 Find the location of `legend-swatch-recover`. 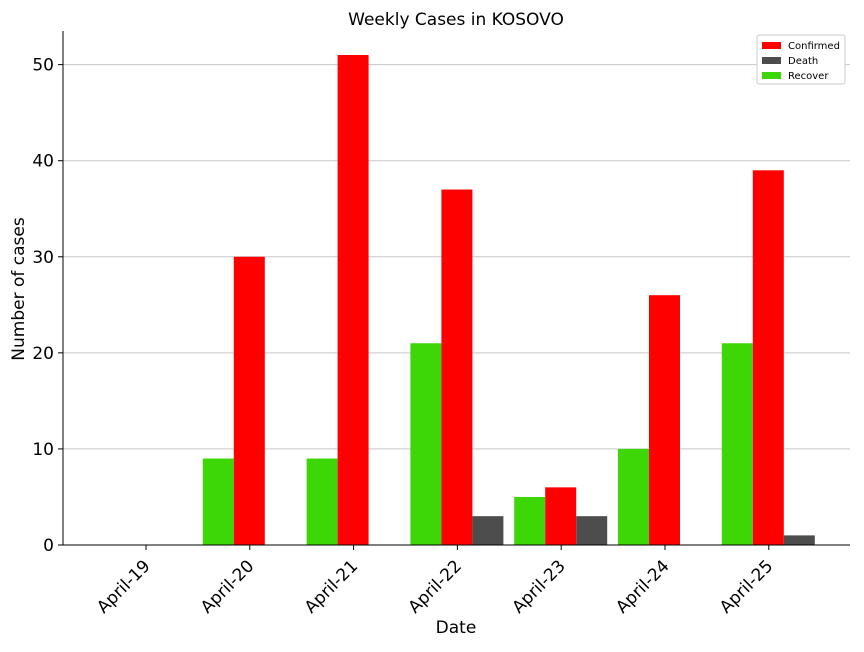

legend-swatch-recover is located at coordinates (771, 75).